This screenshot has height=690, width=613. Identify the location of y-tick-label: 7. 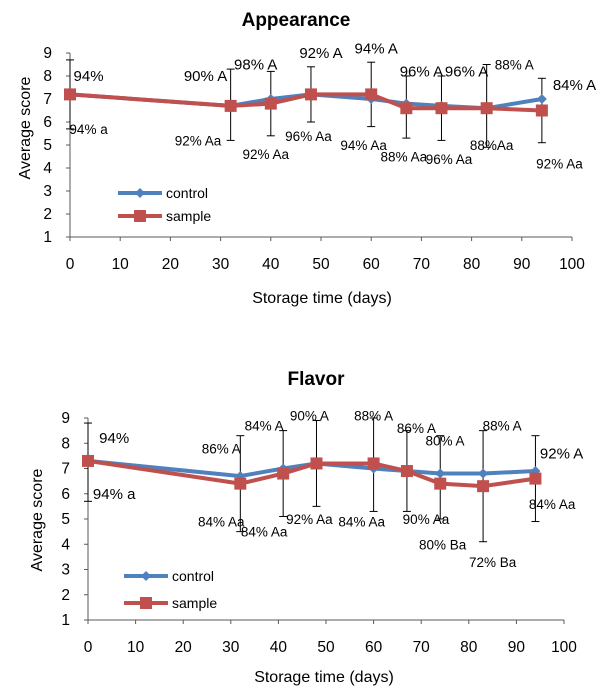
(65, 469).